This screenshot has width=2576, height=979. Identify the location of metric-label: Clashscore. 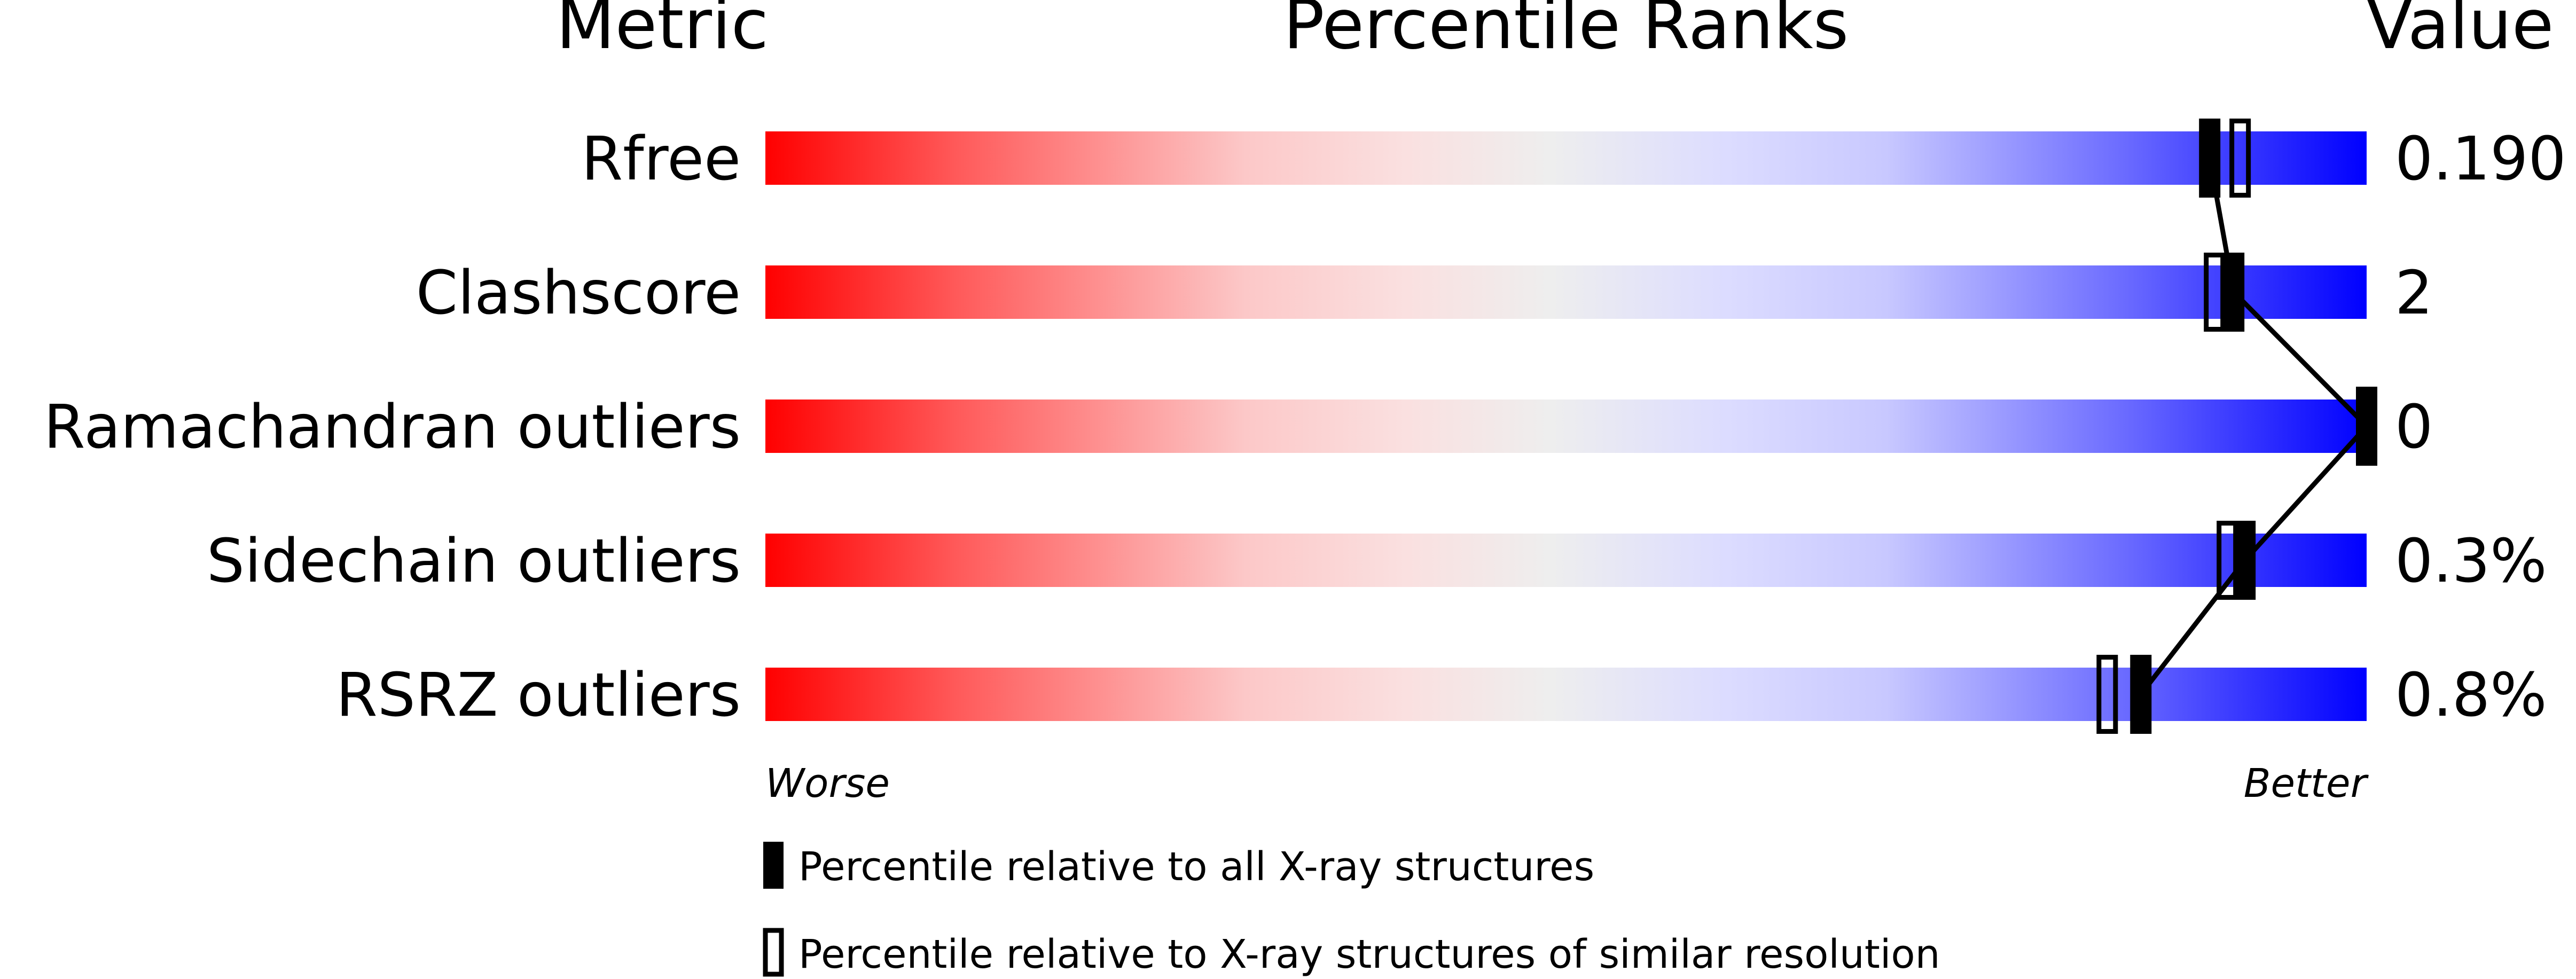
(578, 293).